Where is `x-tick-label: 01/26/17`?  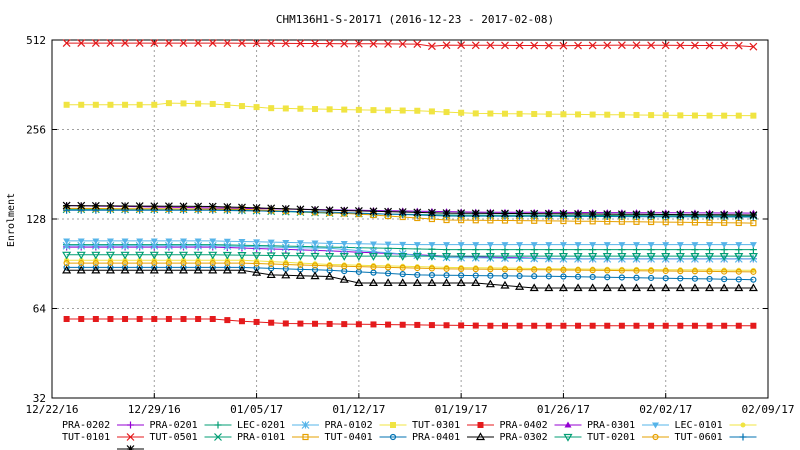 x-tick-label: 01/26/17 is located at coordinates (563, 409).